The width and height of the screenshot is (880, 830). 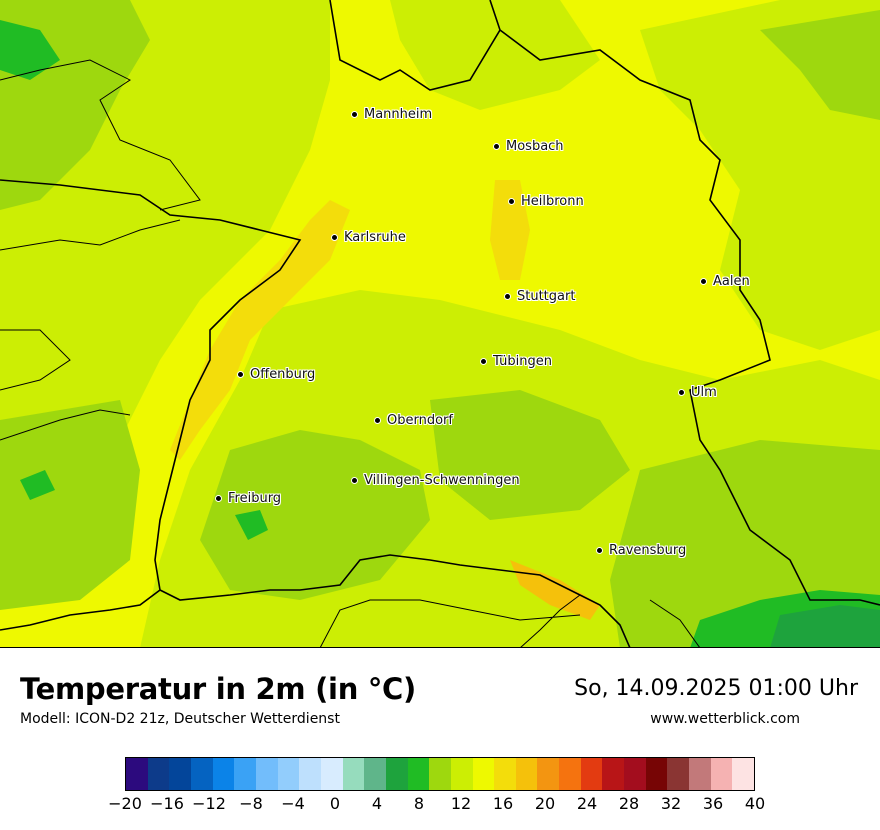 What do you see at coordinates (704, 392) in the screenshot?
I see `city-label: Ulm` at bounding box center [704, 392].